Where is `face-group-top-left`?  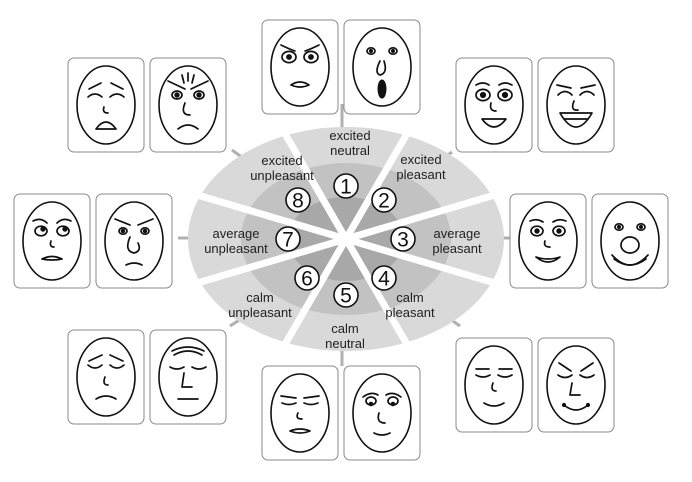
face-group-top-left is located at coordinates (147, 105).